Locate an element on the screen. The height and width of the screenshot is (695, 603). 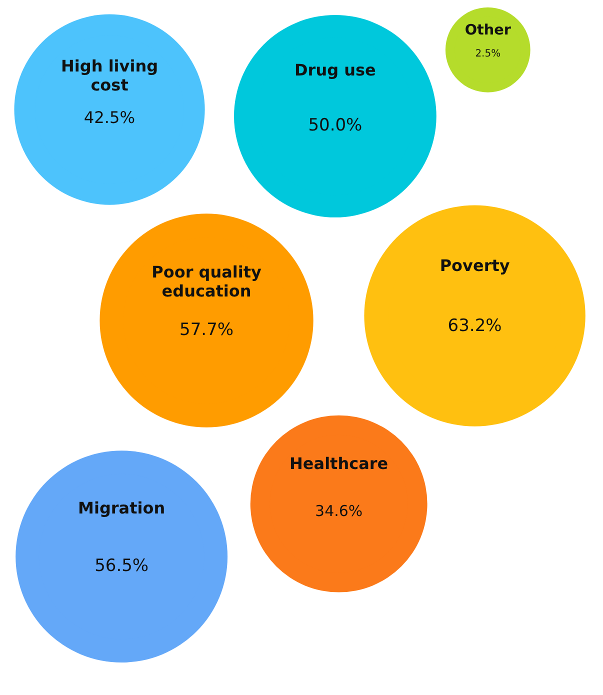
data-label: 34.6% is located at coordinates (339, 511).